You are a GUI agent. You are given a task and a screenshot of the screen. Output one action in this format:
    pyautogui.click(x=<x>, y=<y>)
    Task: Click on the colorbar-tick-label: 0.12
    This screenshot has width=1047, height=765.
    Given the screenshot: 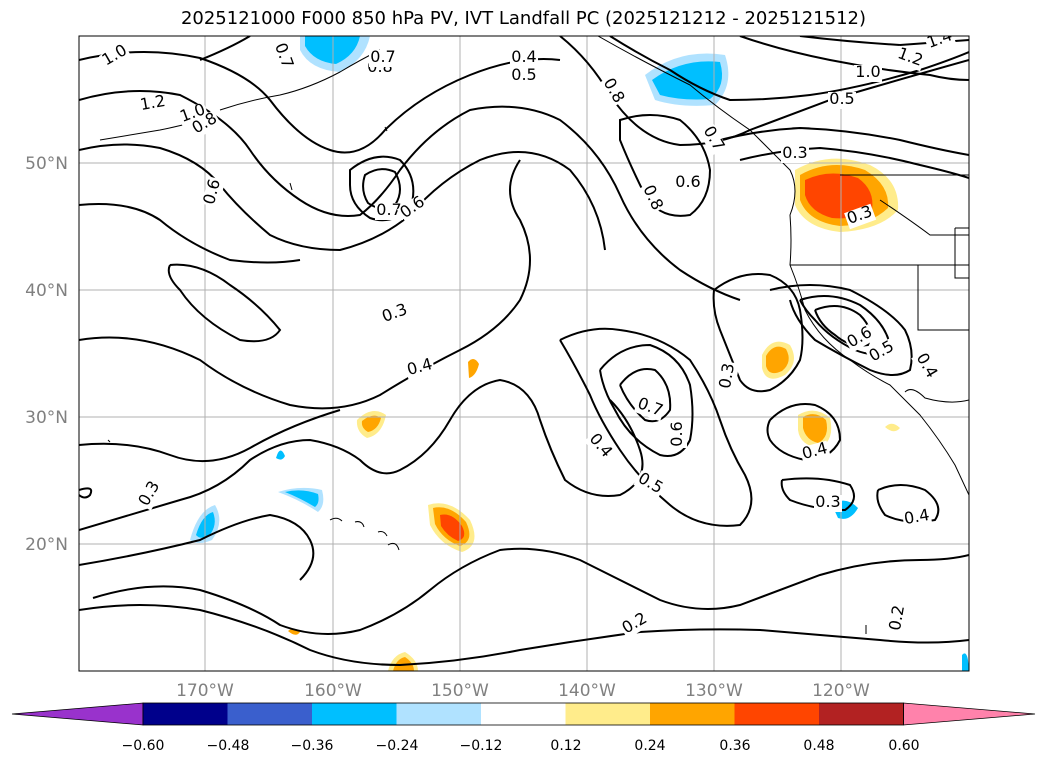 What is the action you would take?
    pyautogui.click(x=565, y=746)
    